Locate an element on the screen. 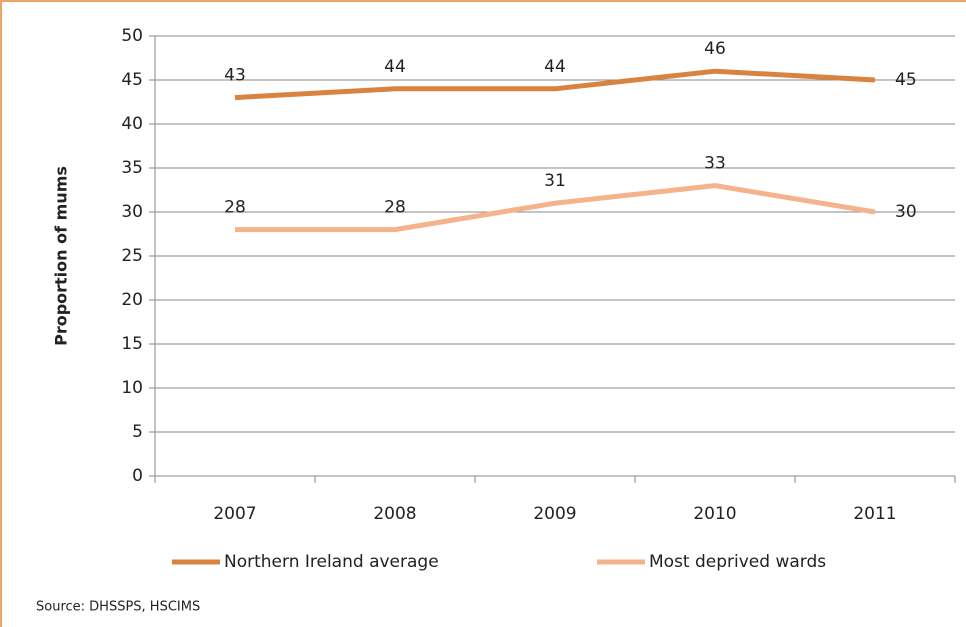 This screenshot has height=627, width=966. y-tick-label: 15 is located at coordinates (132, 344).